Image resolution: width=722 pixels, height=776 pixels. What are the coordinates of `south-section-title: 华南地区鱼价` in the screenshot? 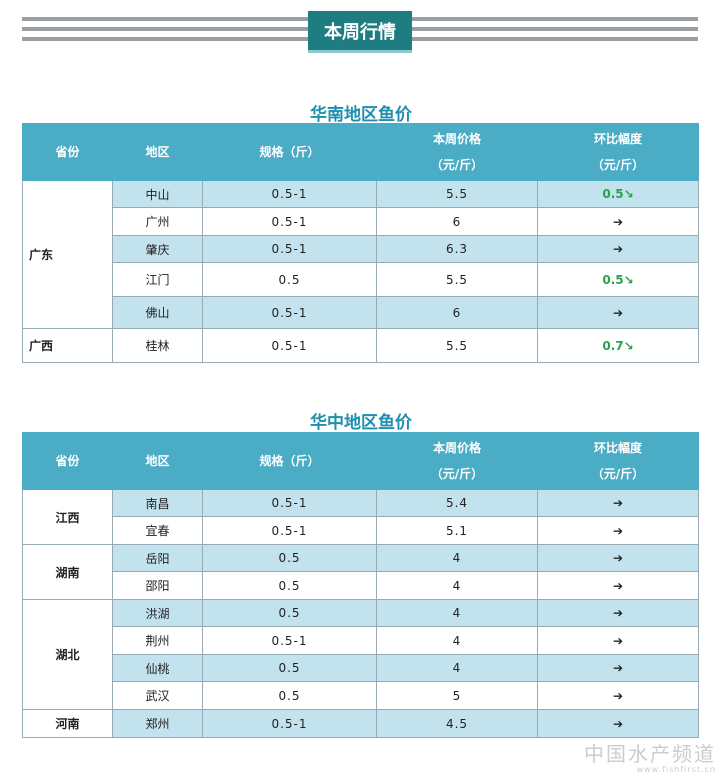 It's located at (361, 115).